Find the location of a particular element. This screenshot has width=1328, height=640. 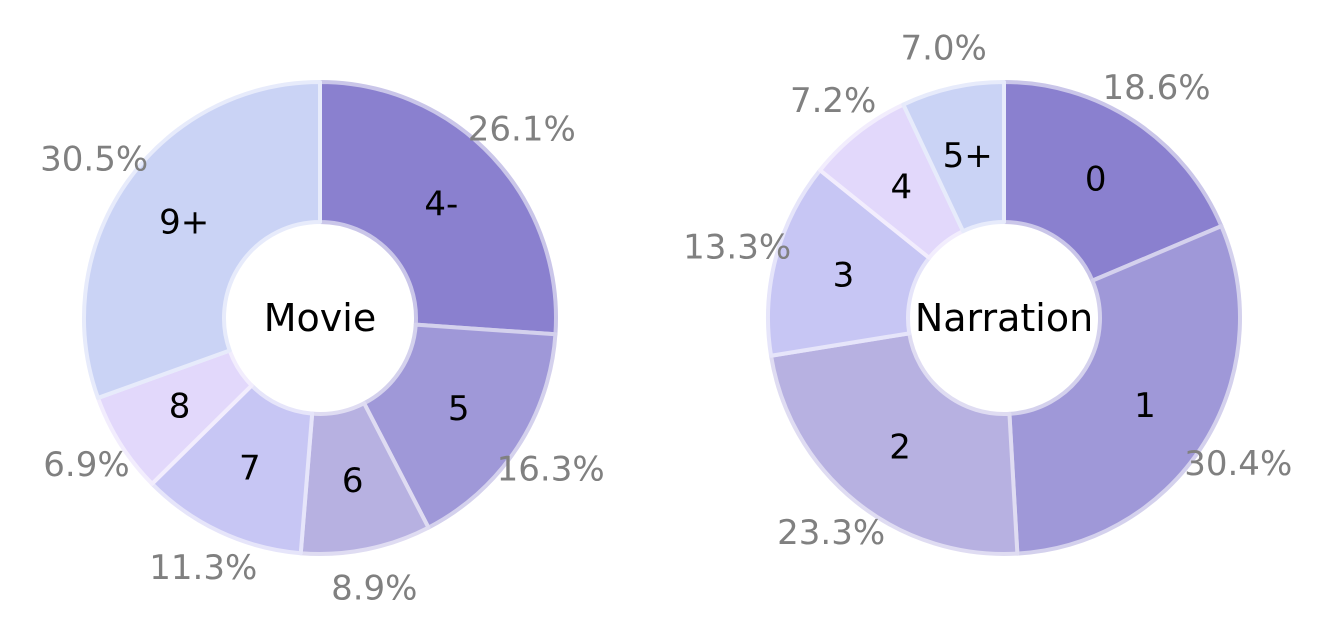

movie-slice-4minus is located at coordinates (438, 208).